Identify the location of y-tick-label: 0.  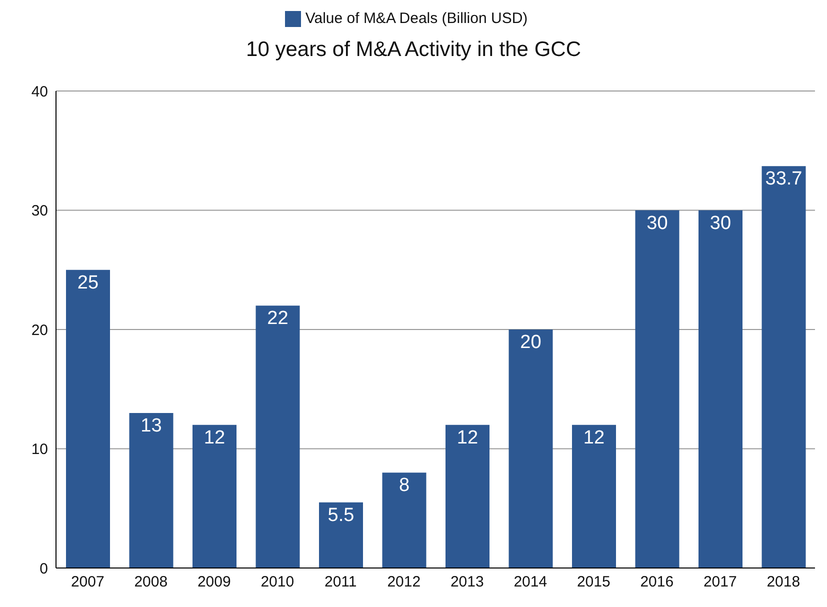
(44, 569).